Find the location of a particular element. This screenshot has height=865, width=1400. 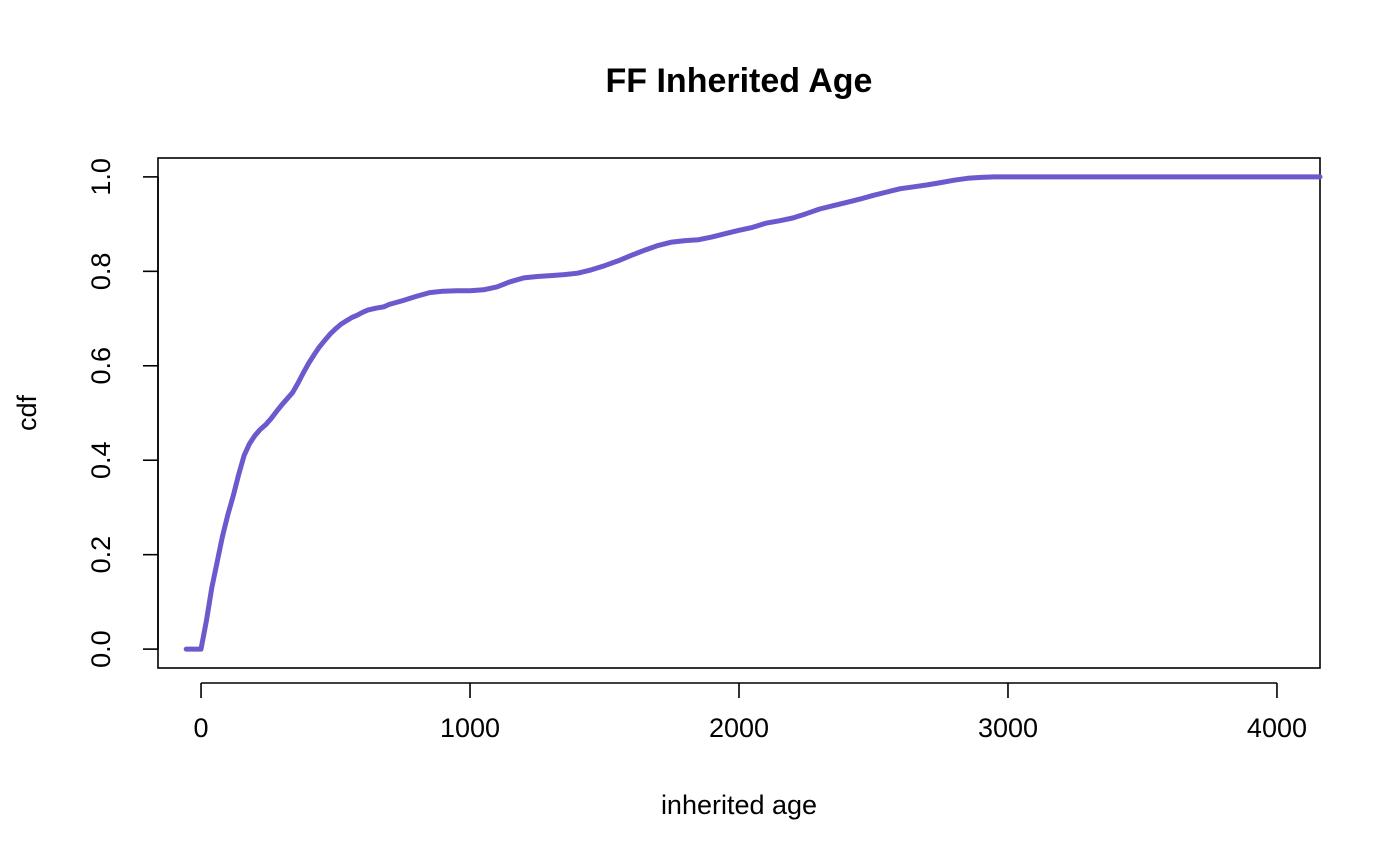

y-tick-label: 1.0 is located at coordinates (101, 177).